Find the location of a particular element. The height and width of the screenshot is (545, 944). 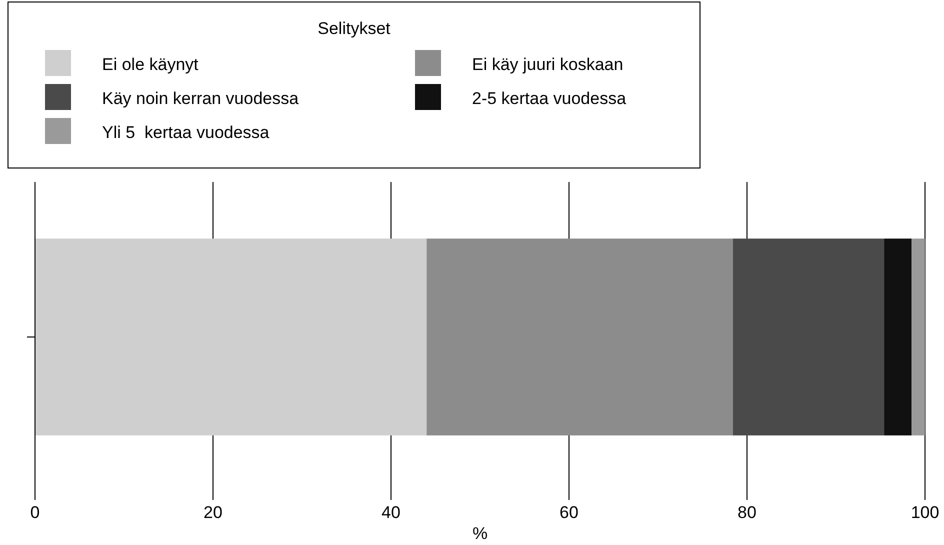

x-axis-title: % is located at coordinates (480, 533).